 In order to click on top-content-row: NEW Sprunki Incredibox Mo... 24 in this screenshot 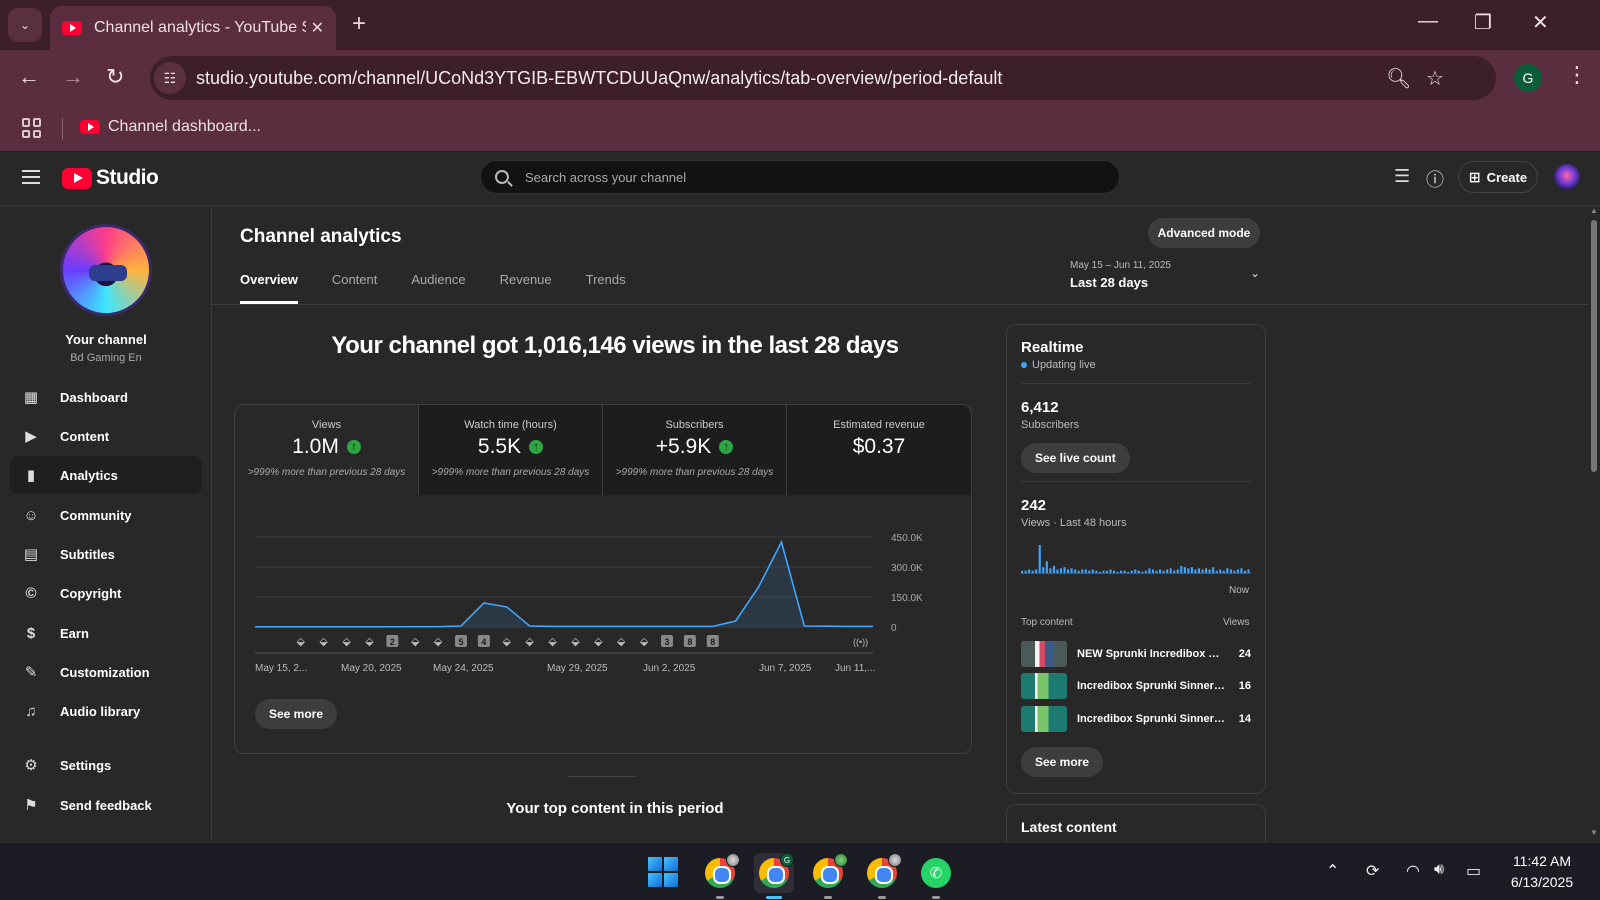, I will do `click(1136, 654)`.